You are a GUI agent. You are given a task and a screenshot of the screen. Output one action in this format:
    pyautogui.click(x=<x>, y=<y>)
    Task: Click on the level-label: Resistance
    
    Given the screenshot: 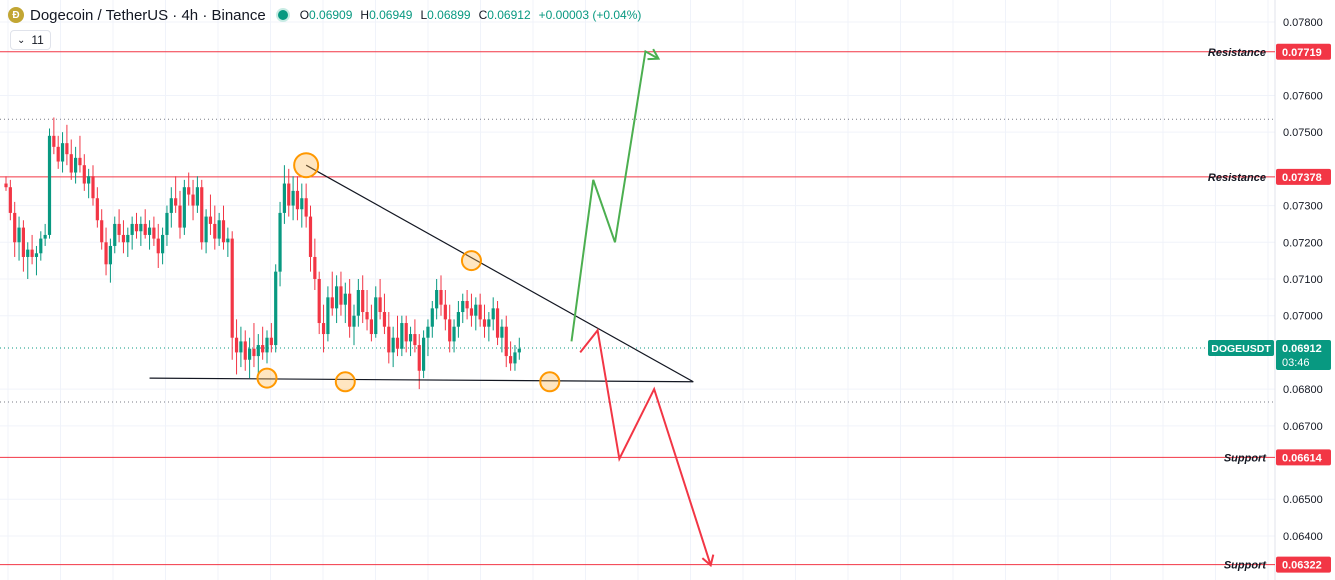 What is the action you would take?
    pyautogui.click(x=1237, y=178)
    